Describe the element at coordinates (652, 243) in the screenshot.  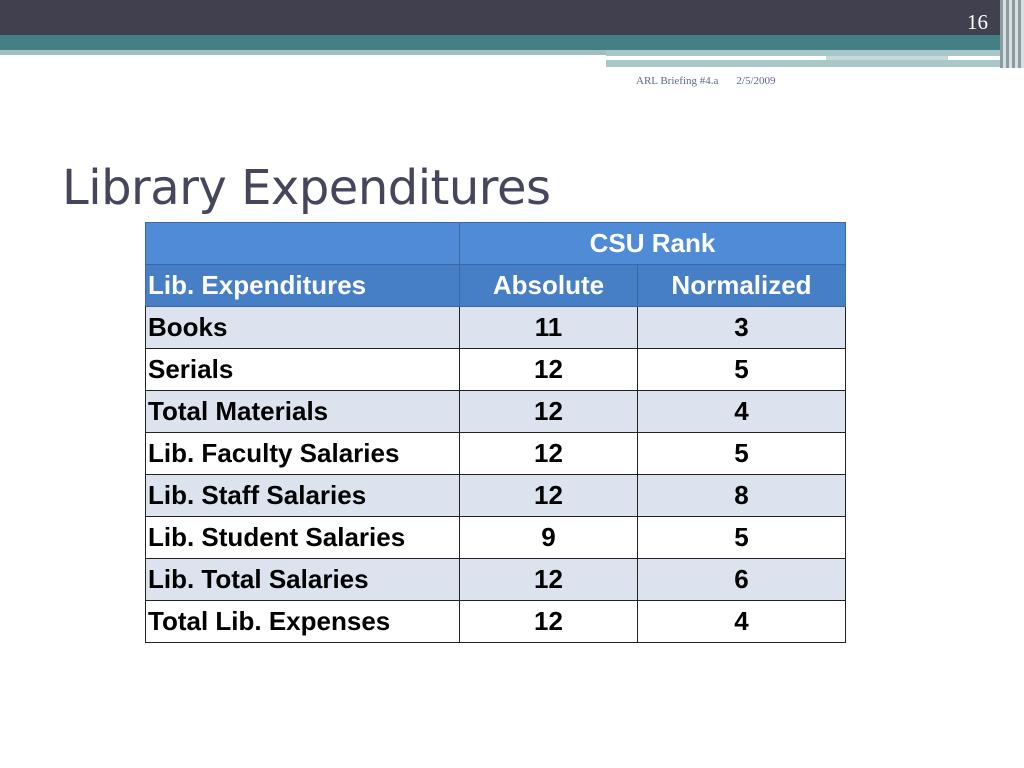
I see `group-header-cell: CSU Rank` at that location.